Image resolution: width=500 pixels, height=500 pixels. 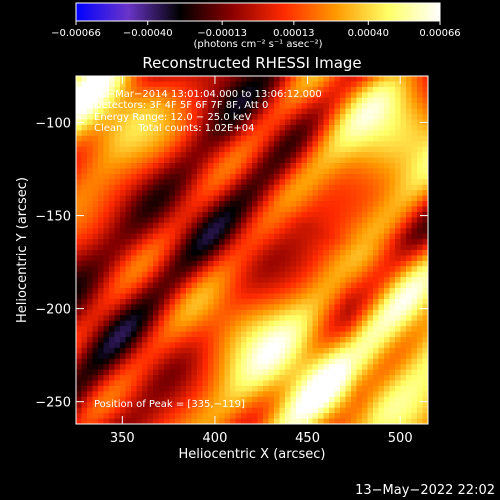 What do you see at coordinates (181, 105) in the screenshot?
I see `annotation-detectors: Detectors: 3F 4F 5F 6F 7F 8F, Att 0` at bounding box center [181, 105].